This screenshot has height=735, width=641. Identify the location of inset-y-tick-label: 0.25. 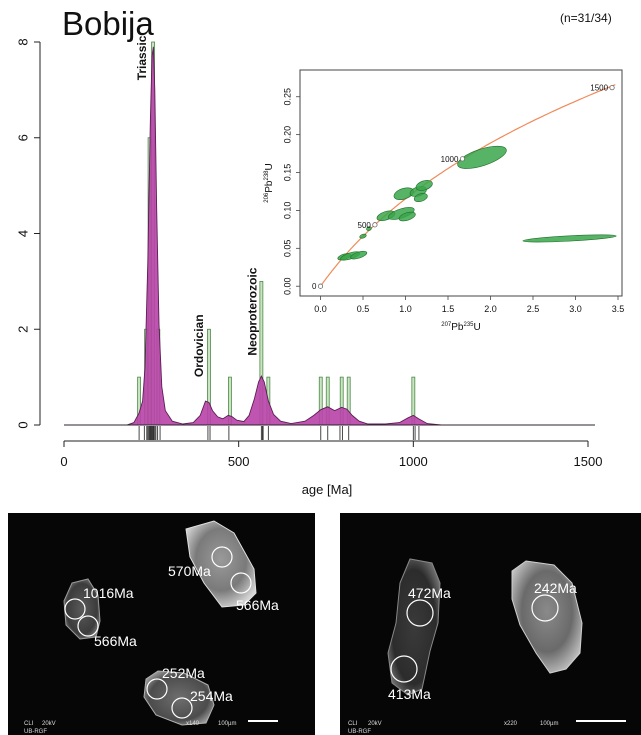
(287, 97).